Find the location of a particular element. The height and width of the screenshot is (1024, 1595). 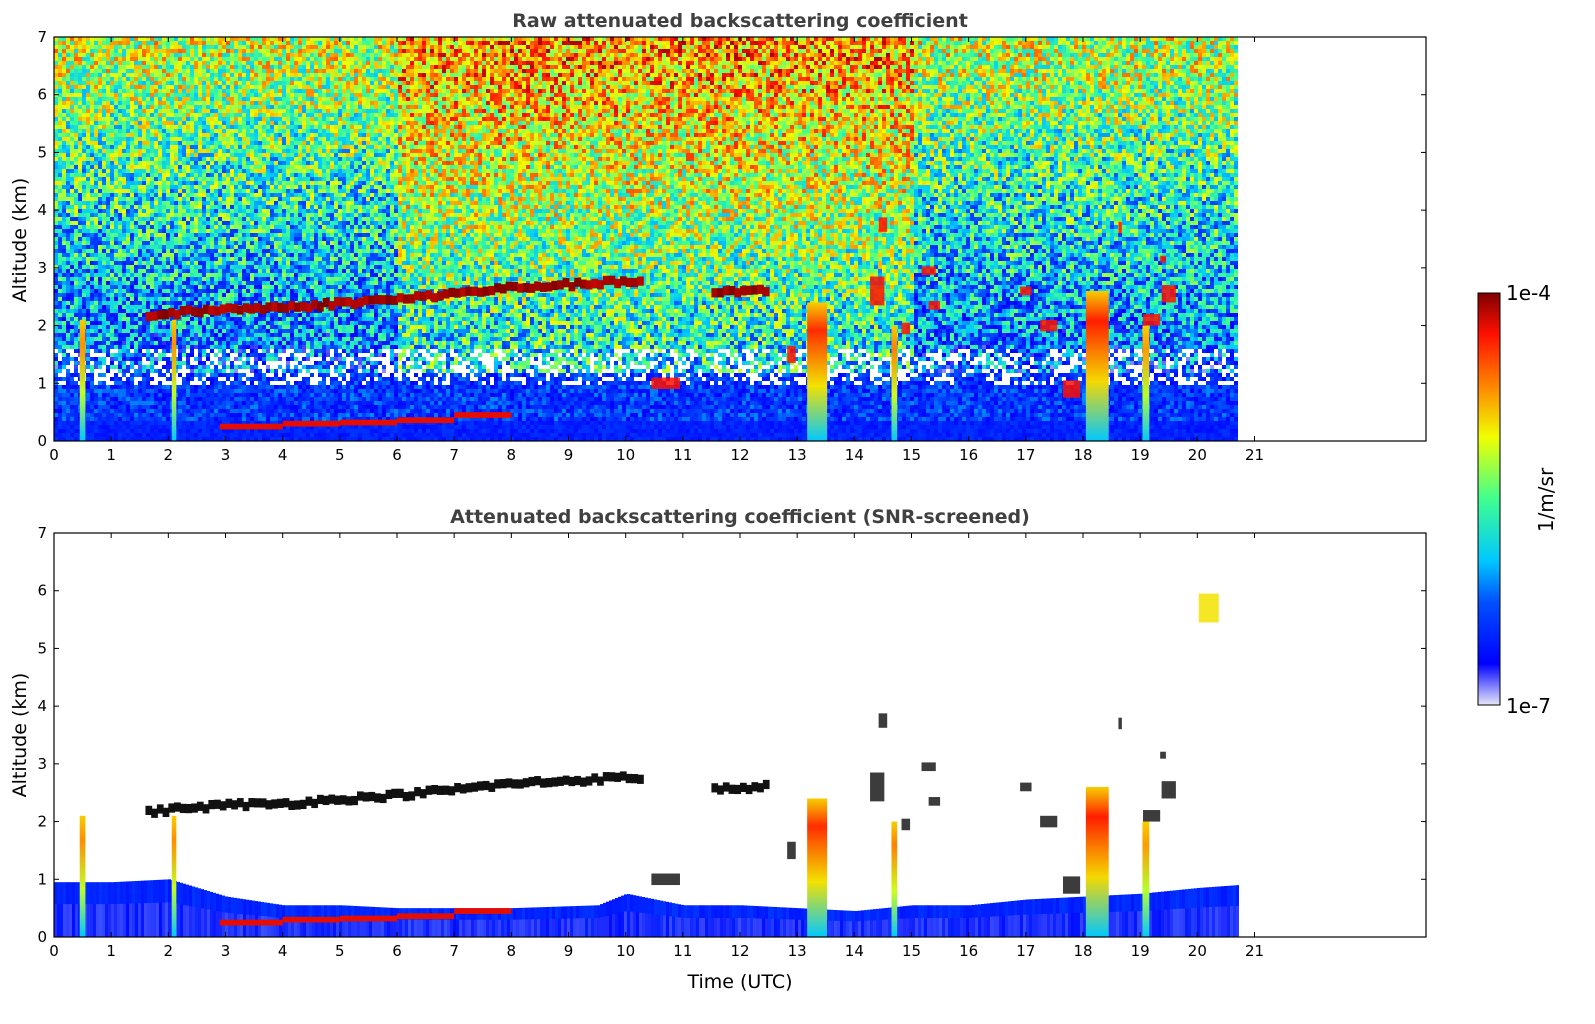

y-tick-label: 5 is located at coordinates (42, 152).